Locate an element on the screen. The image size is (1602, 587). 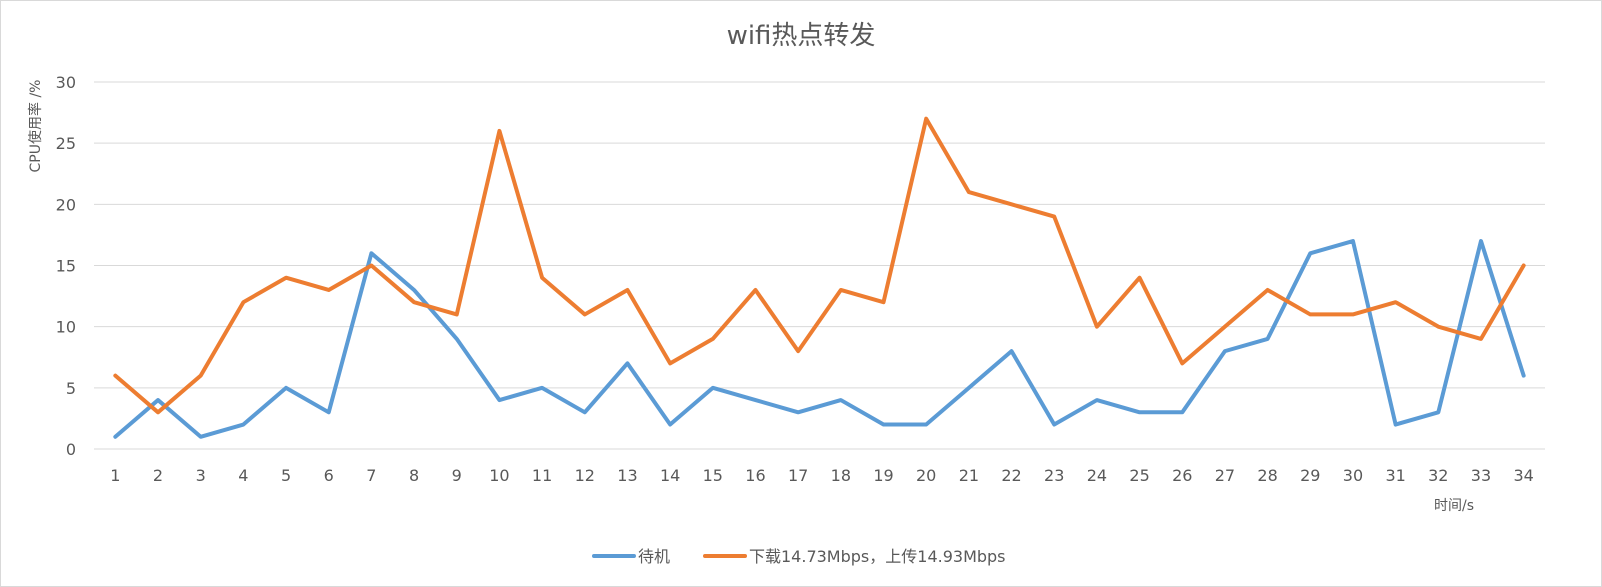
x-axis-label: 时间/s is located at coordinates (1454, 506).